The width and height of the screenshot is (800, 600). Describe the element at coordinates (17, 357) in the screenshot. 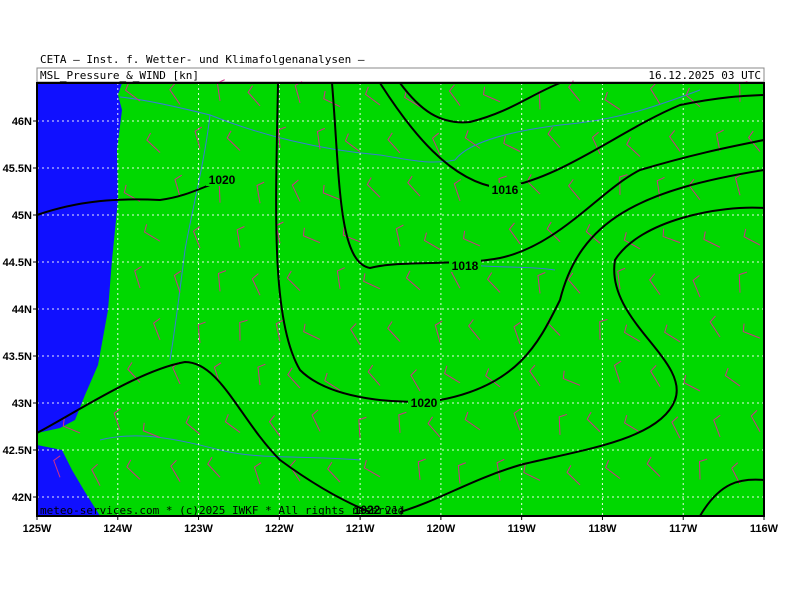

I see `lat-label: 43.5N` at that location.